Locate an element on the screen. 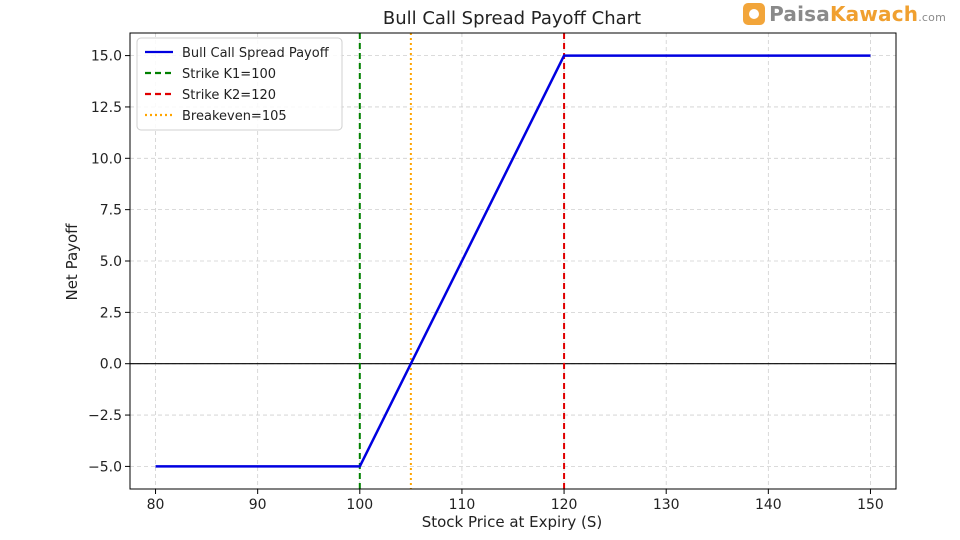 The height and width of the screenshot is (540, 960). shield-icon is located at coordinates (754, 14).